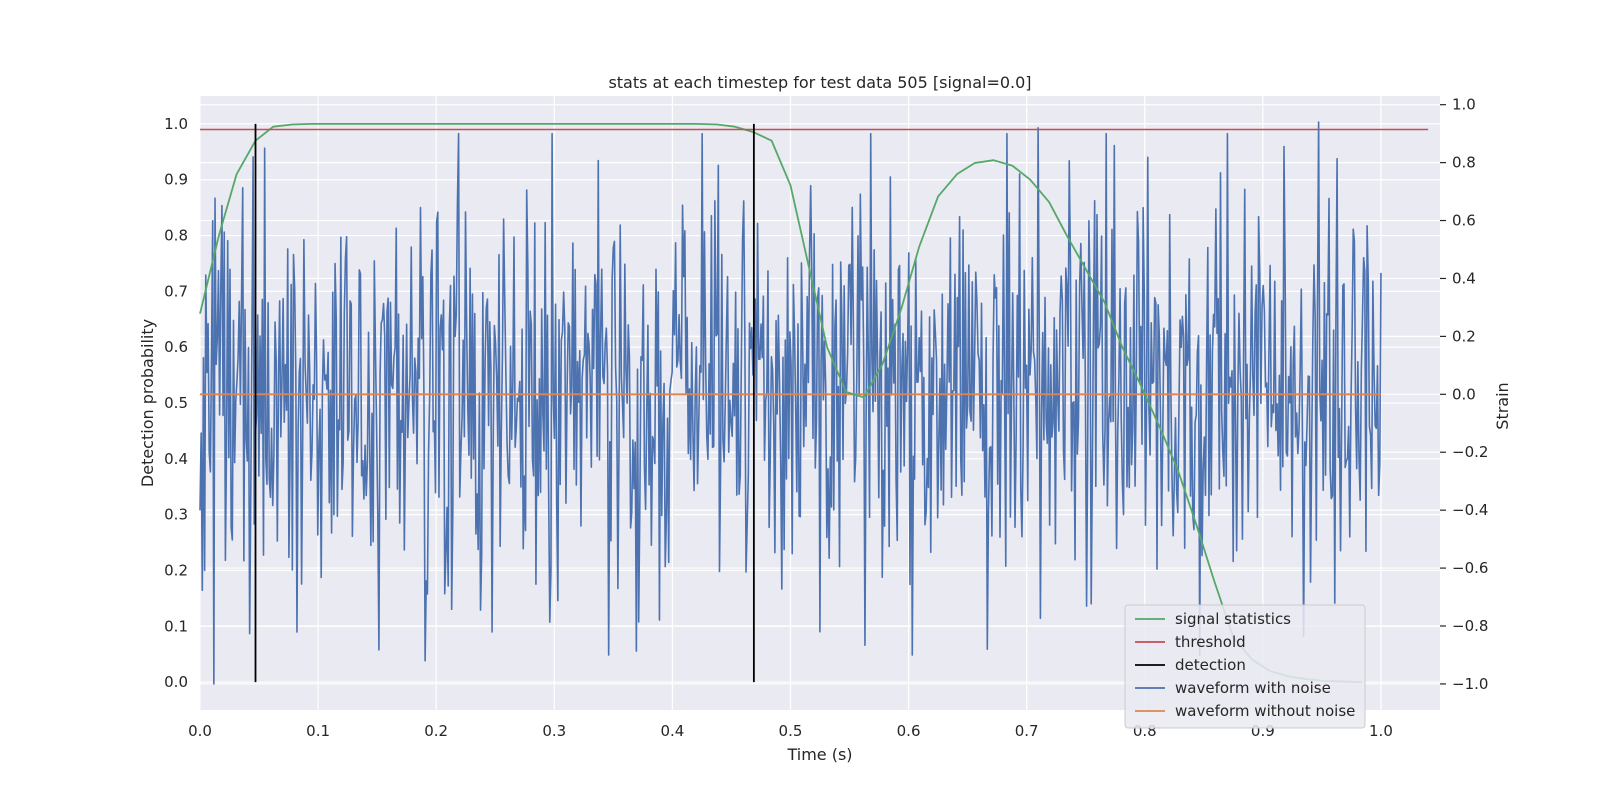 Image resolution: width=1600 pixels, height=800 pixels. Describe the element at coordinates (1253, 688) in the screenshot. I see `legend-label: waveform with noise` at that location.